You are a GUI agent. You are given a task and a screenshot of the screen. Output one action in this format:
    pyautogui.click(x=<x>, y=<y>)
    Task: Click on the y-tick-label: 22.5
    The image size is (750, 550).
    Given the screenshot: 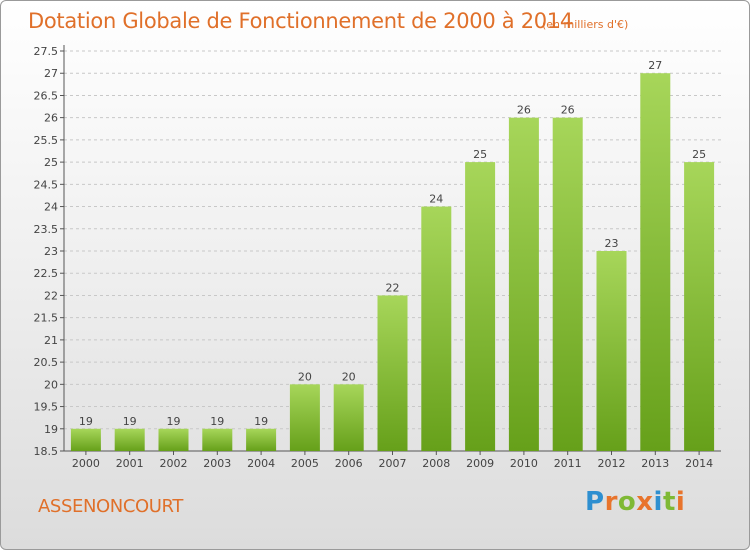 What is the action you would take?
    pyautogui.click(x=46, y=273)
    